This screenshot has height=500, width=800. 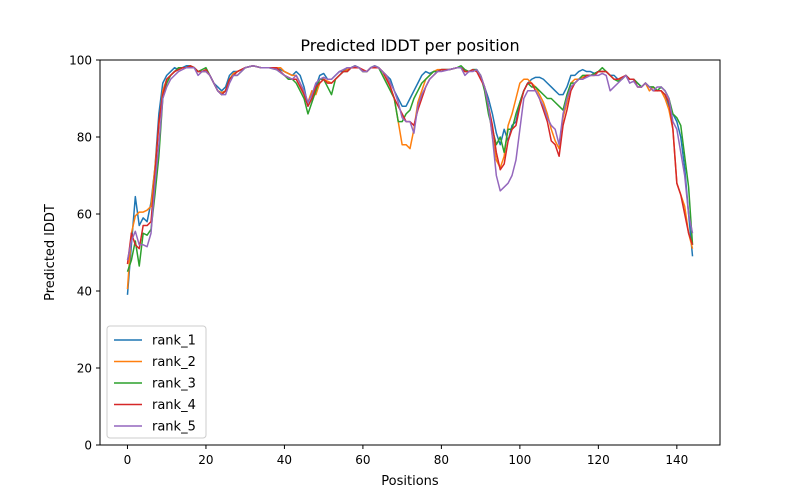 I want to click on x-tick-label: 140, so click(x=676, y=460).